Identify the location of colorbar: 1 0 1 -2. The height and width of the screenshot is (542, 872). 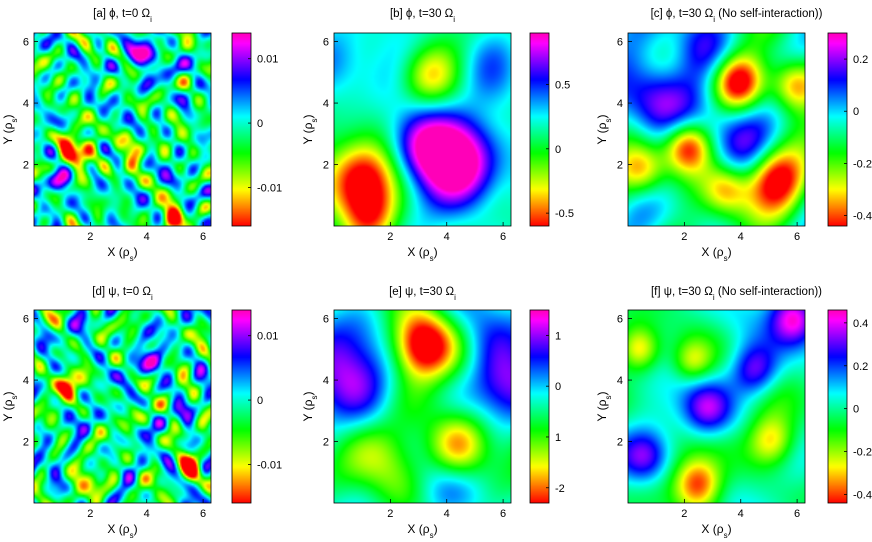
(547, 406).